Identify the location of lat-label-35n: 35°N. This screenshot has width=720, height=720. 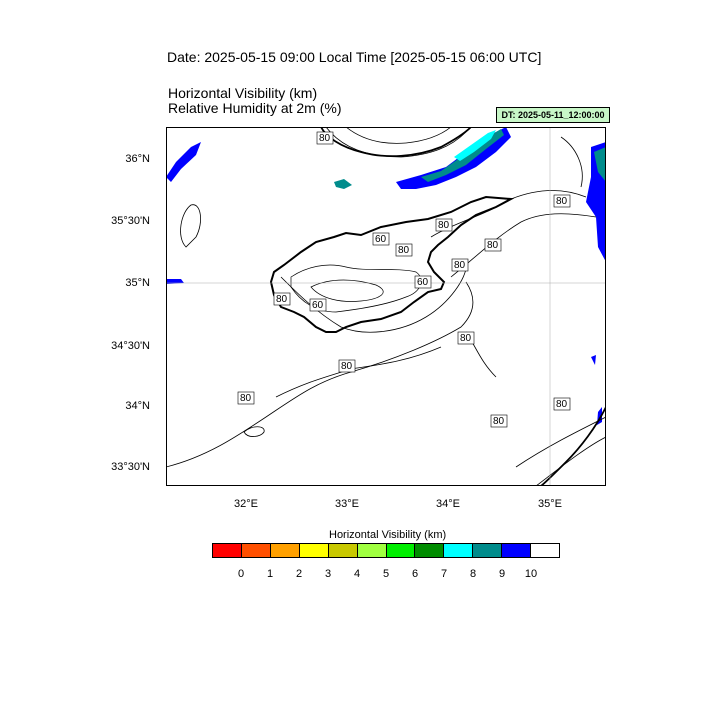
(137, 283).